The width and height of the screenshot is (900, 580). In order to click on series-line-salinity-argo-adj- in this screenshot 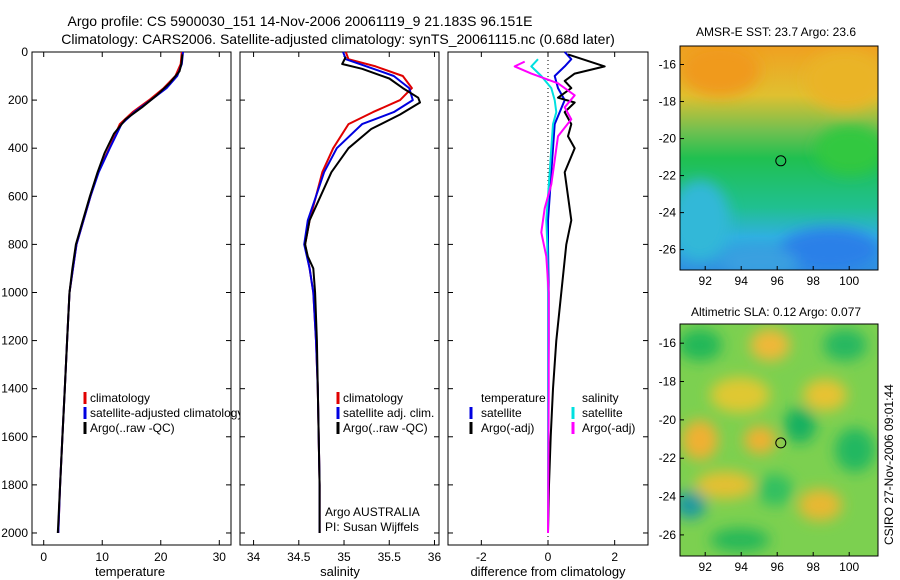, I will do `click(544, 297)`.